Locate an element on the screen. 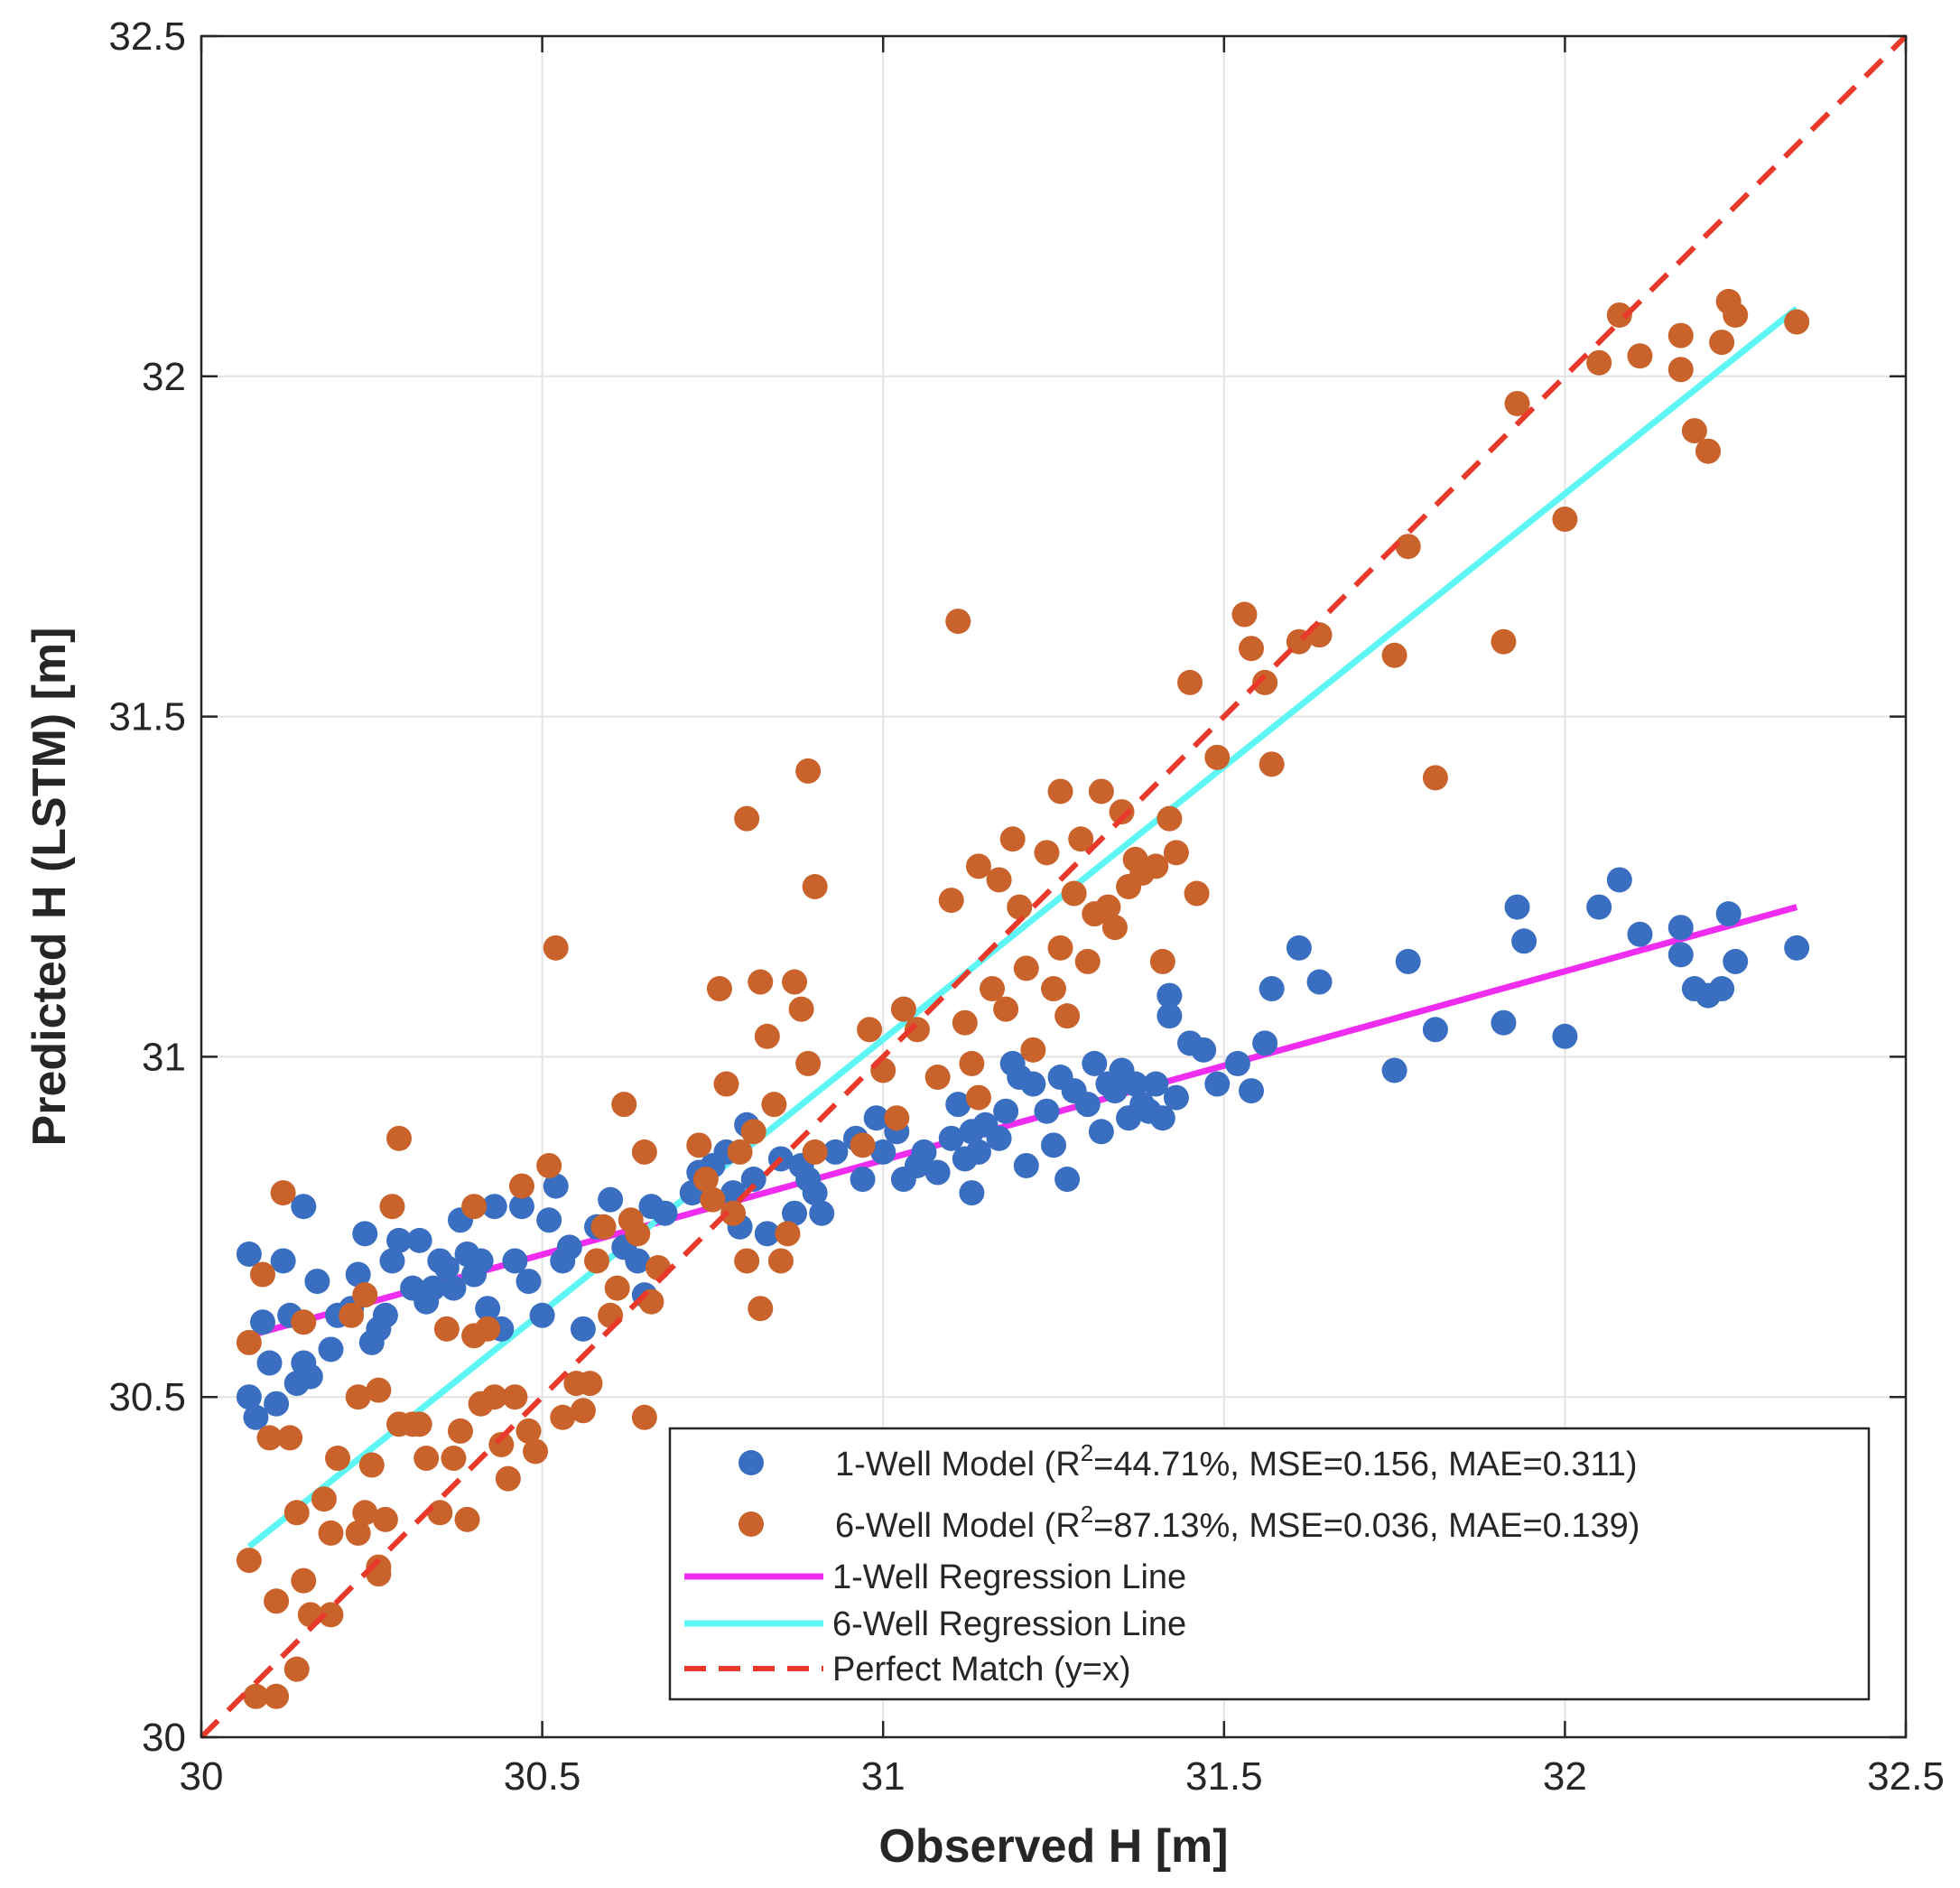 This screenshot has height=1888, width=1960. legend-six-well-prefix: 6-Well Model (R is located at coordinates (958, 1526).